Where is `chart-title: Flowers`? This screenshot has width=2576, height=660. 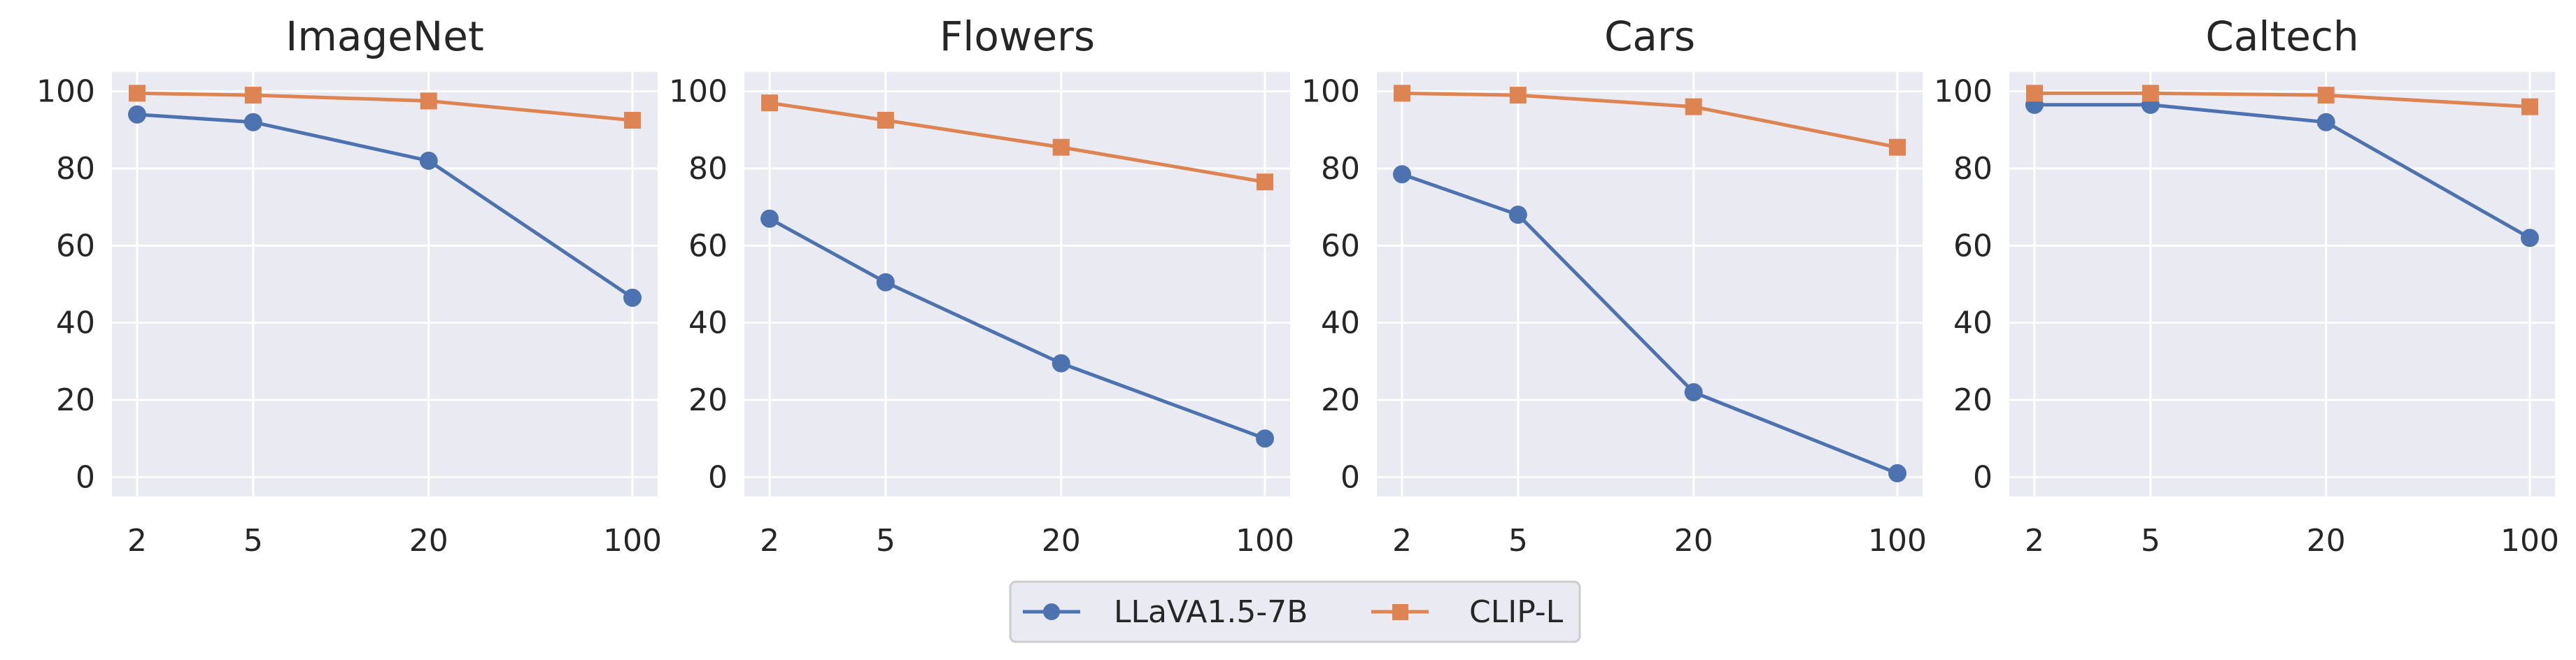 chart-title: Flowers is located at coordinates (1017, 37).